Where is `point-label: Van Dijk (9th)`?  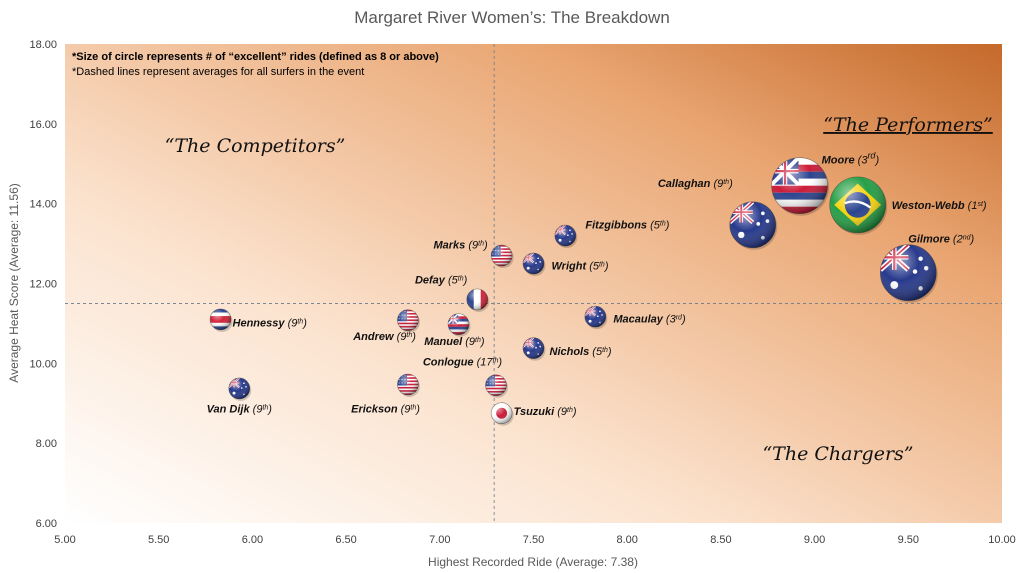
point-label: Van Dijk (9th) is located at coordinates (240, 409).